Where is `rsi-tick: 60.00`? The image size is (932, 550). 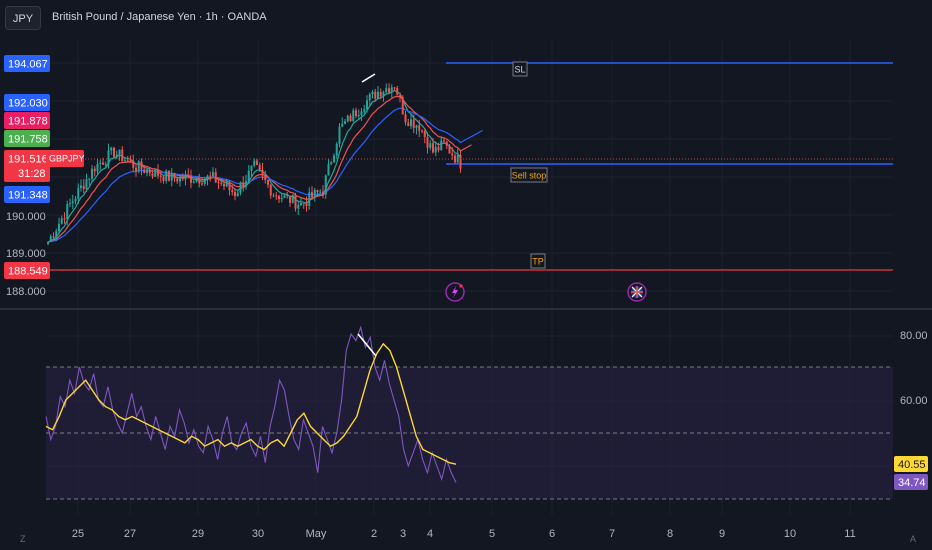 rsi-tick: 60.00 is located at coordinates (914, 401).